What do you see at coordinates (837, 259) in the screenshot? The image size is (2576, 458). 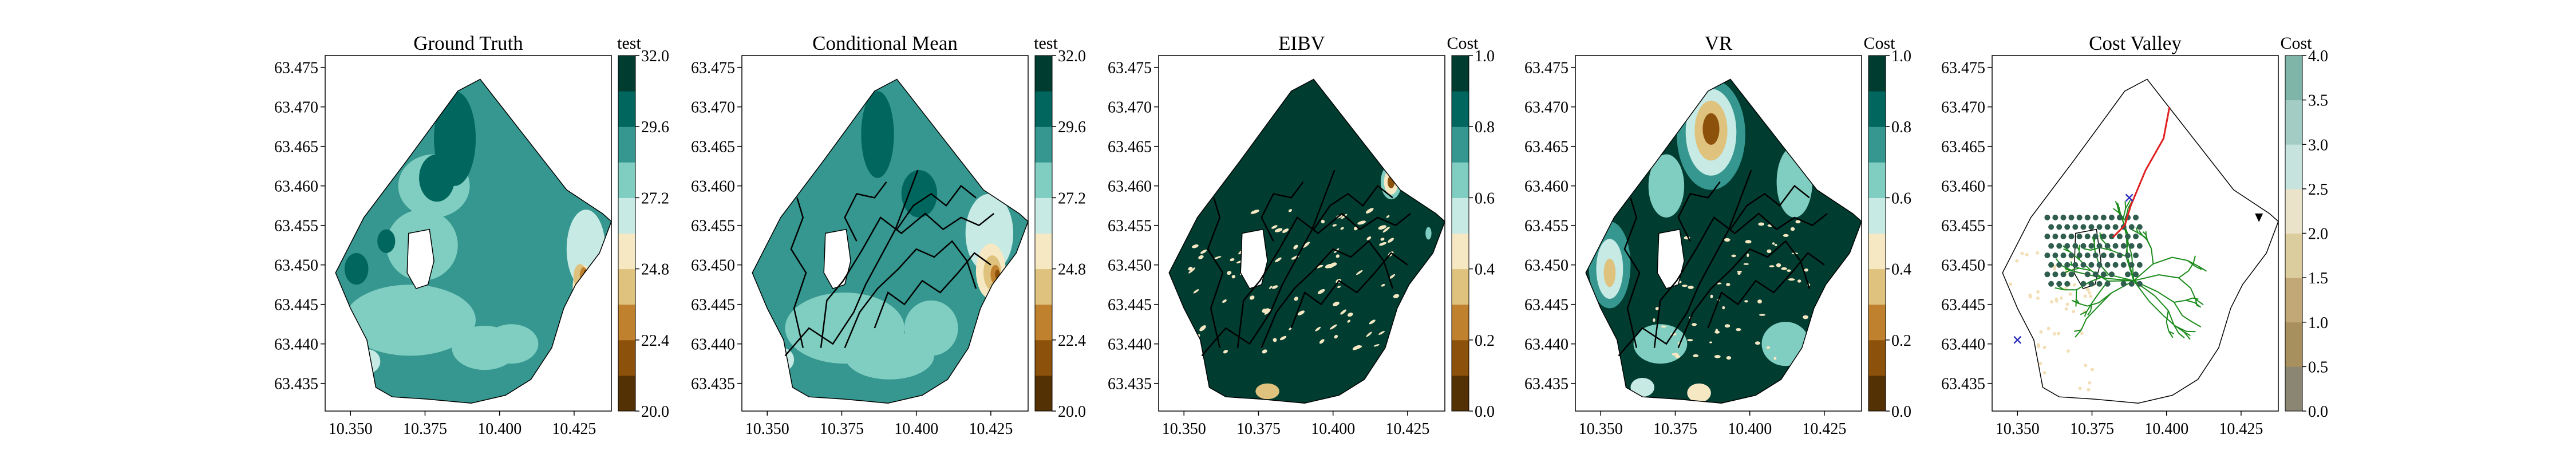 I see `island-hole` at bounding box center [837, 259].